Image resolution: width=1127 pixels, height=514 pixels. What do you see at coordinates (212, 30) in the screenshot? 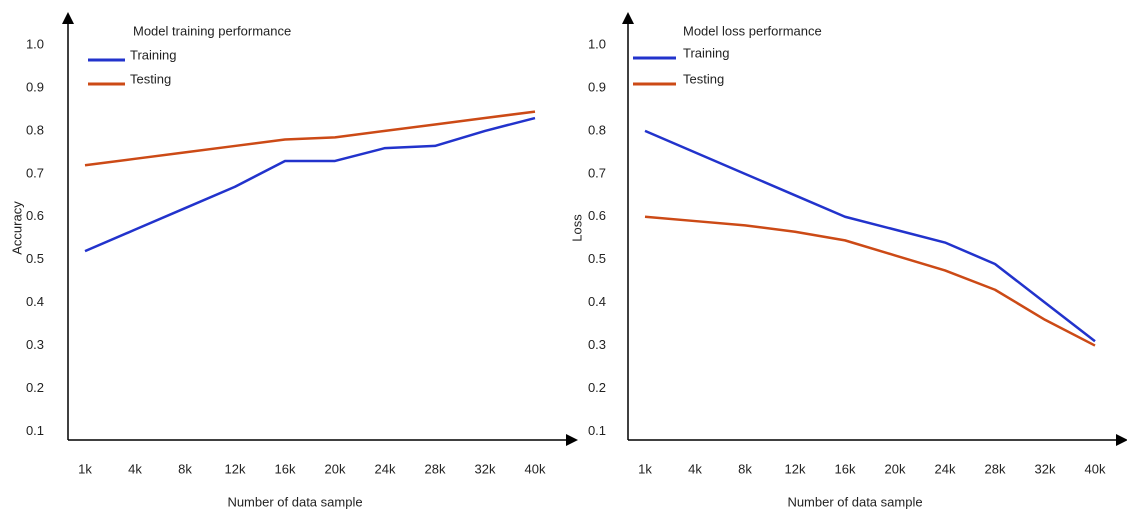
I see `chart-title: Model training performance` at bounding box center [212, 30].